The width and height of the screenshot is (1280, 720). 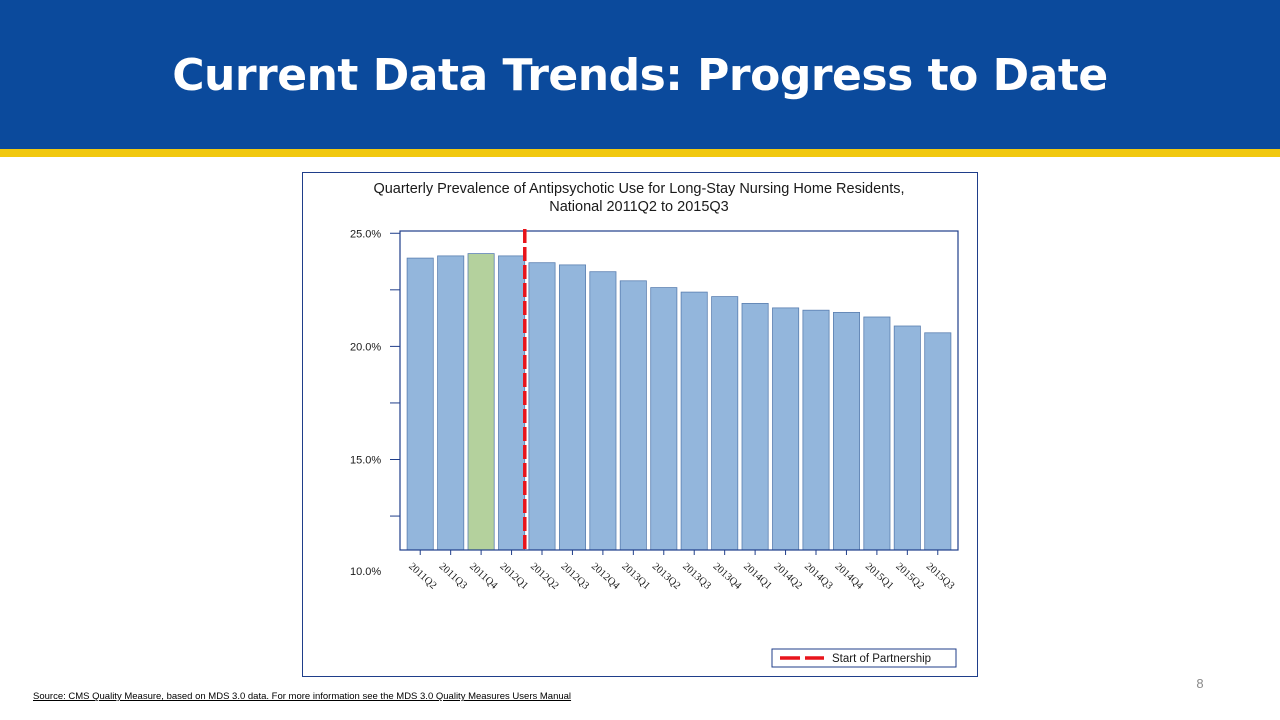 What do you see at coordinates (881, 659) in the screenshot?
I see `legend-label: Start of Partnership` at bounding box center [881, 659].